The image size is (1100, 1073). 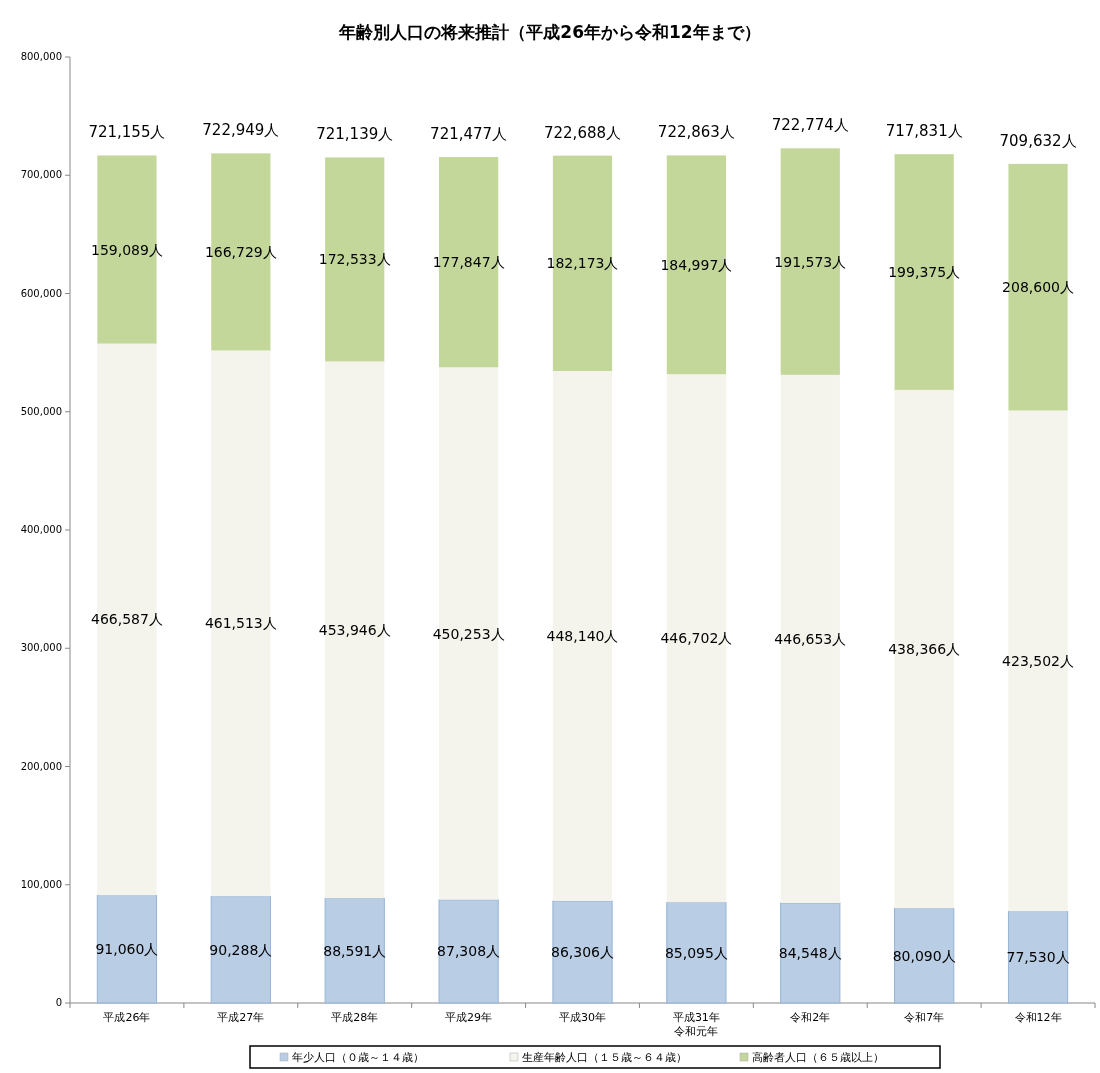 I want to click on y-tick-label: 700,000, so click(x=41, y=175).